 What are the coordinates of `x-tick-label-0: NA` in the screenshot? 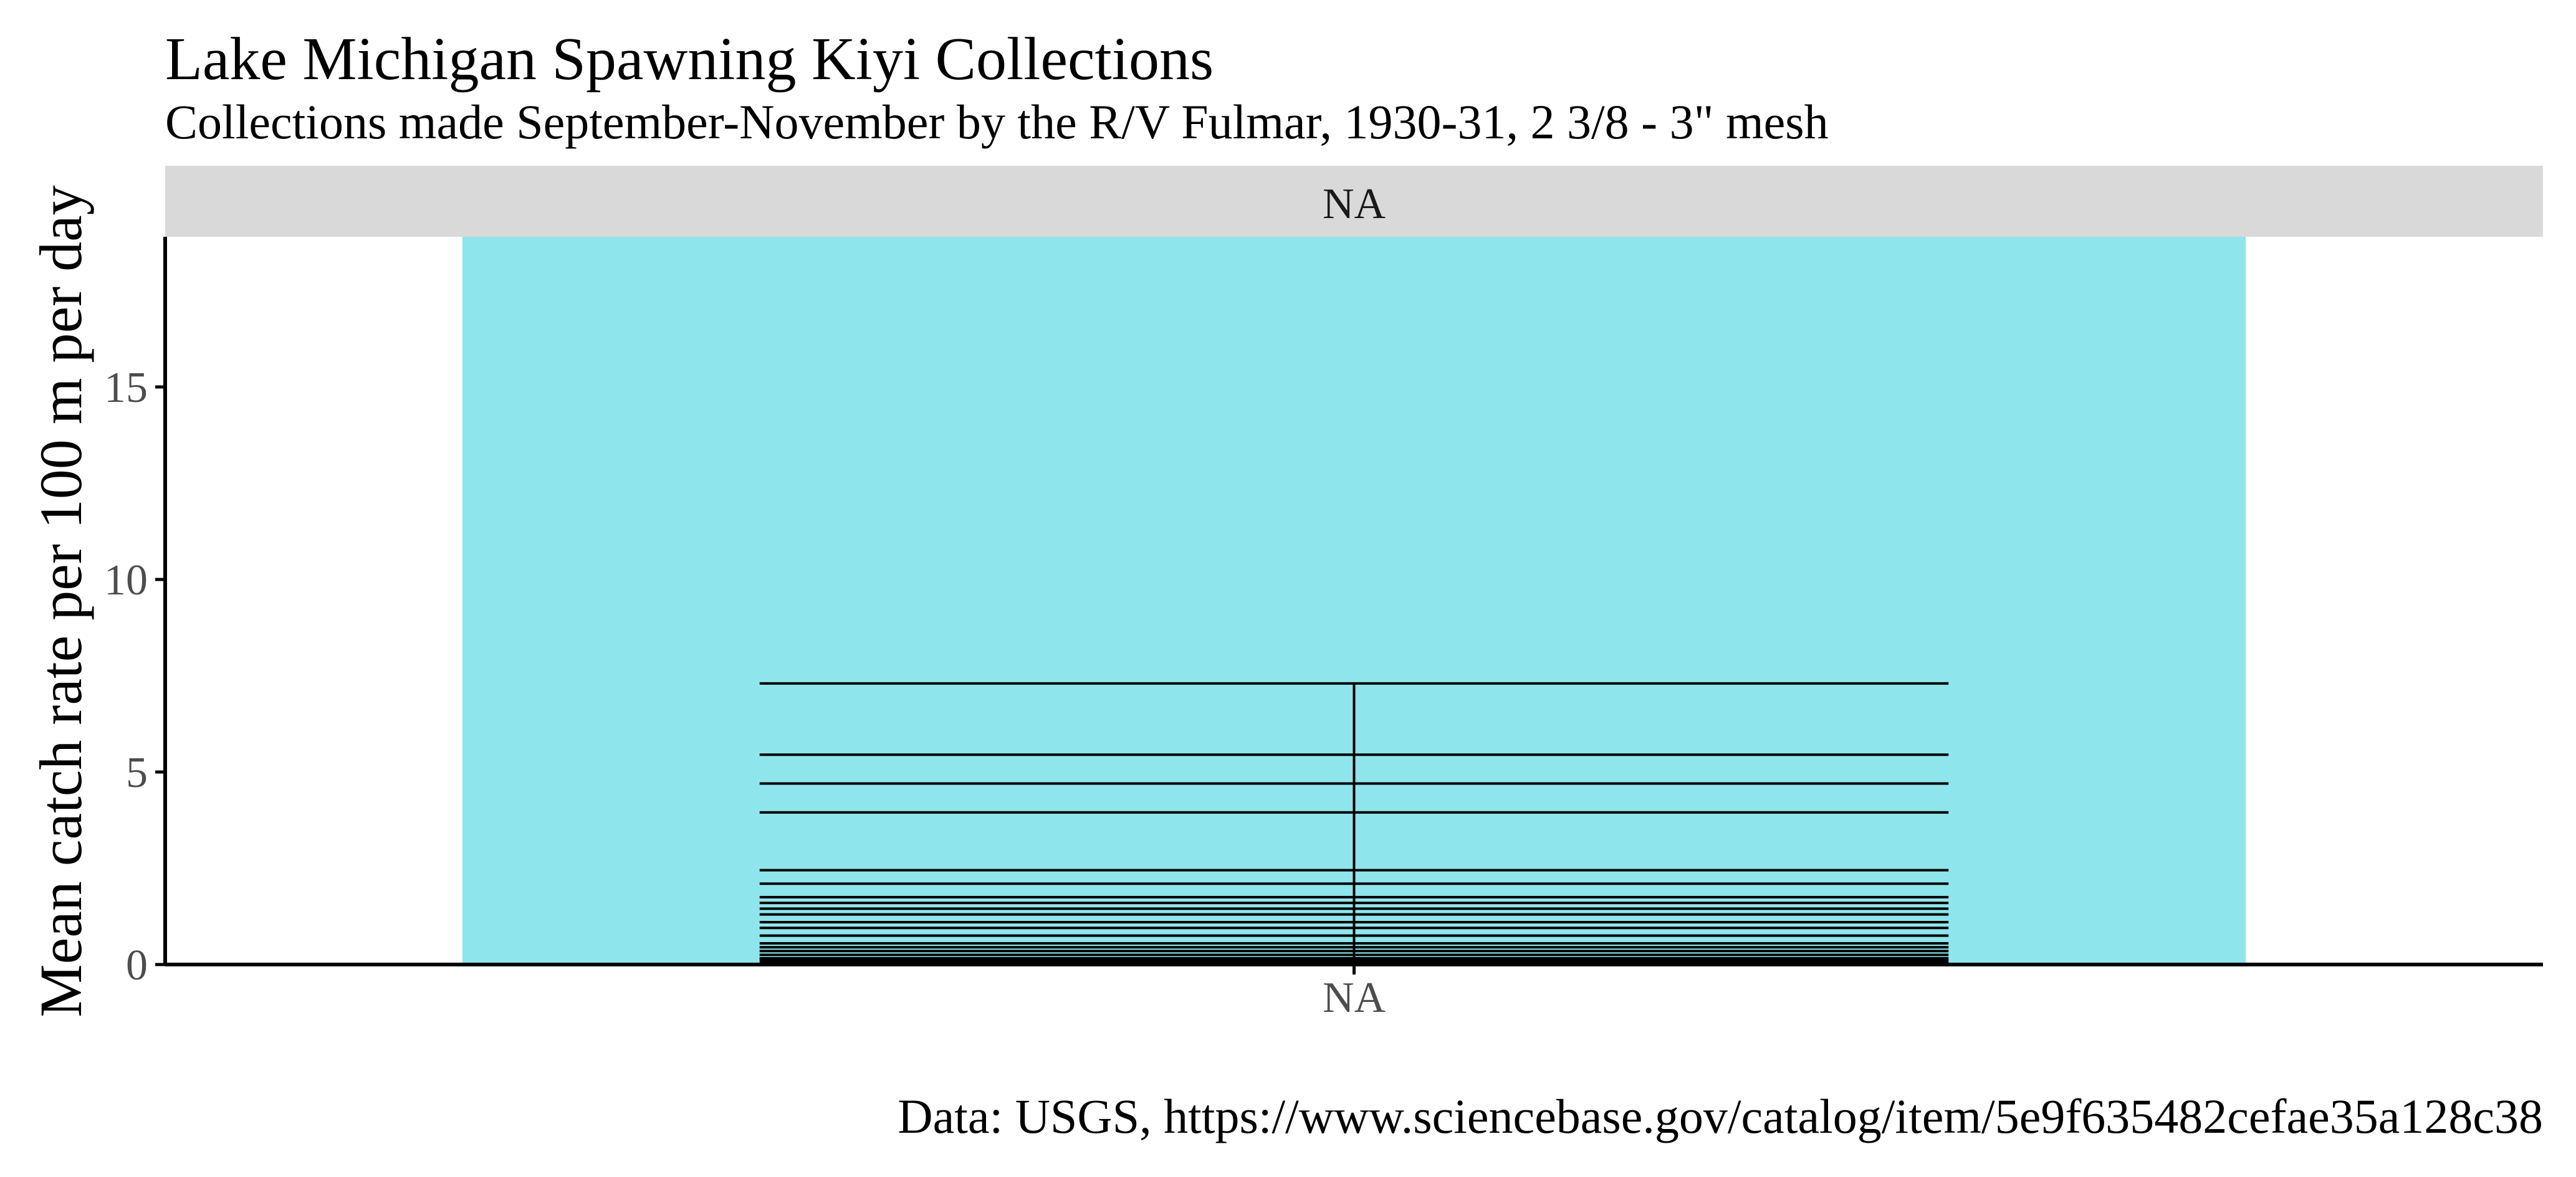 It's located at (1355, 998).